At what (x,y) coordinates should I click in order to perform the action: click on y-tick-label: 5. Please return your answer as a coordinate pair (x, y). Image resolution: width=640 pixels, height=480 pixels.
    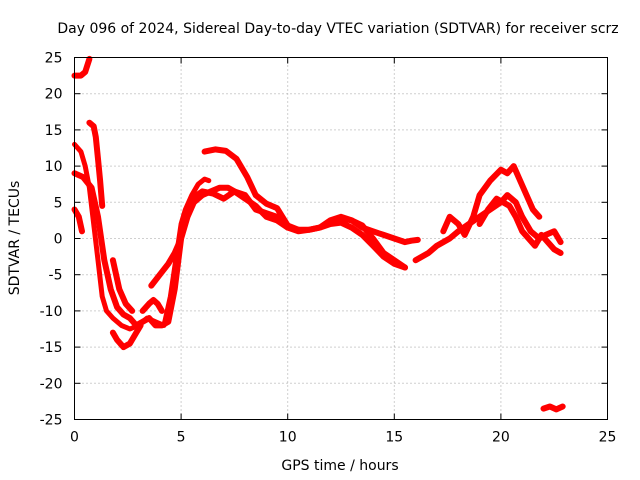
    Looking at the image, I should click on (58, 203).